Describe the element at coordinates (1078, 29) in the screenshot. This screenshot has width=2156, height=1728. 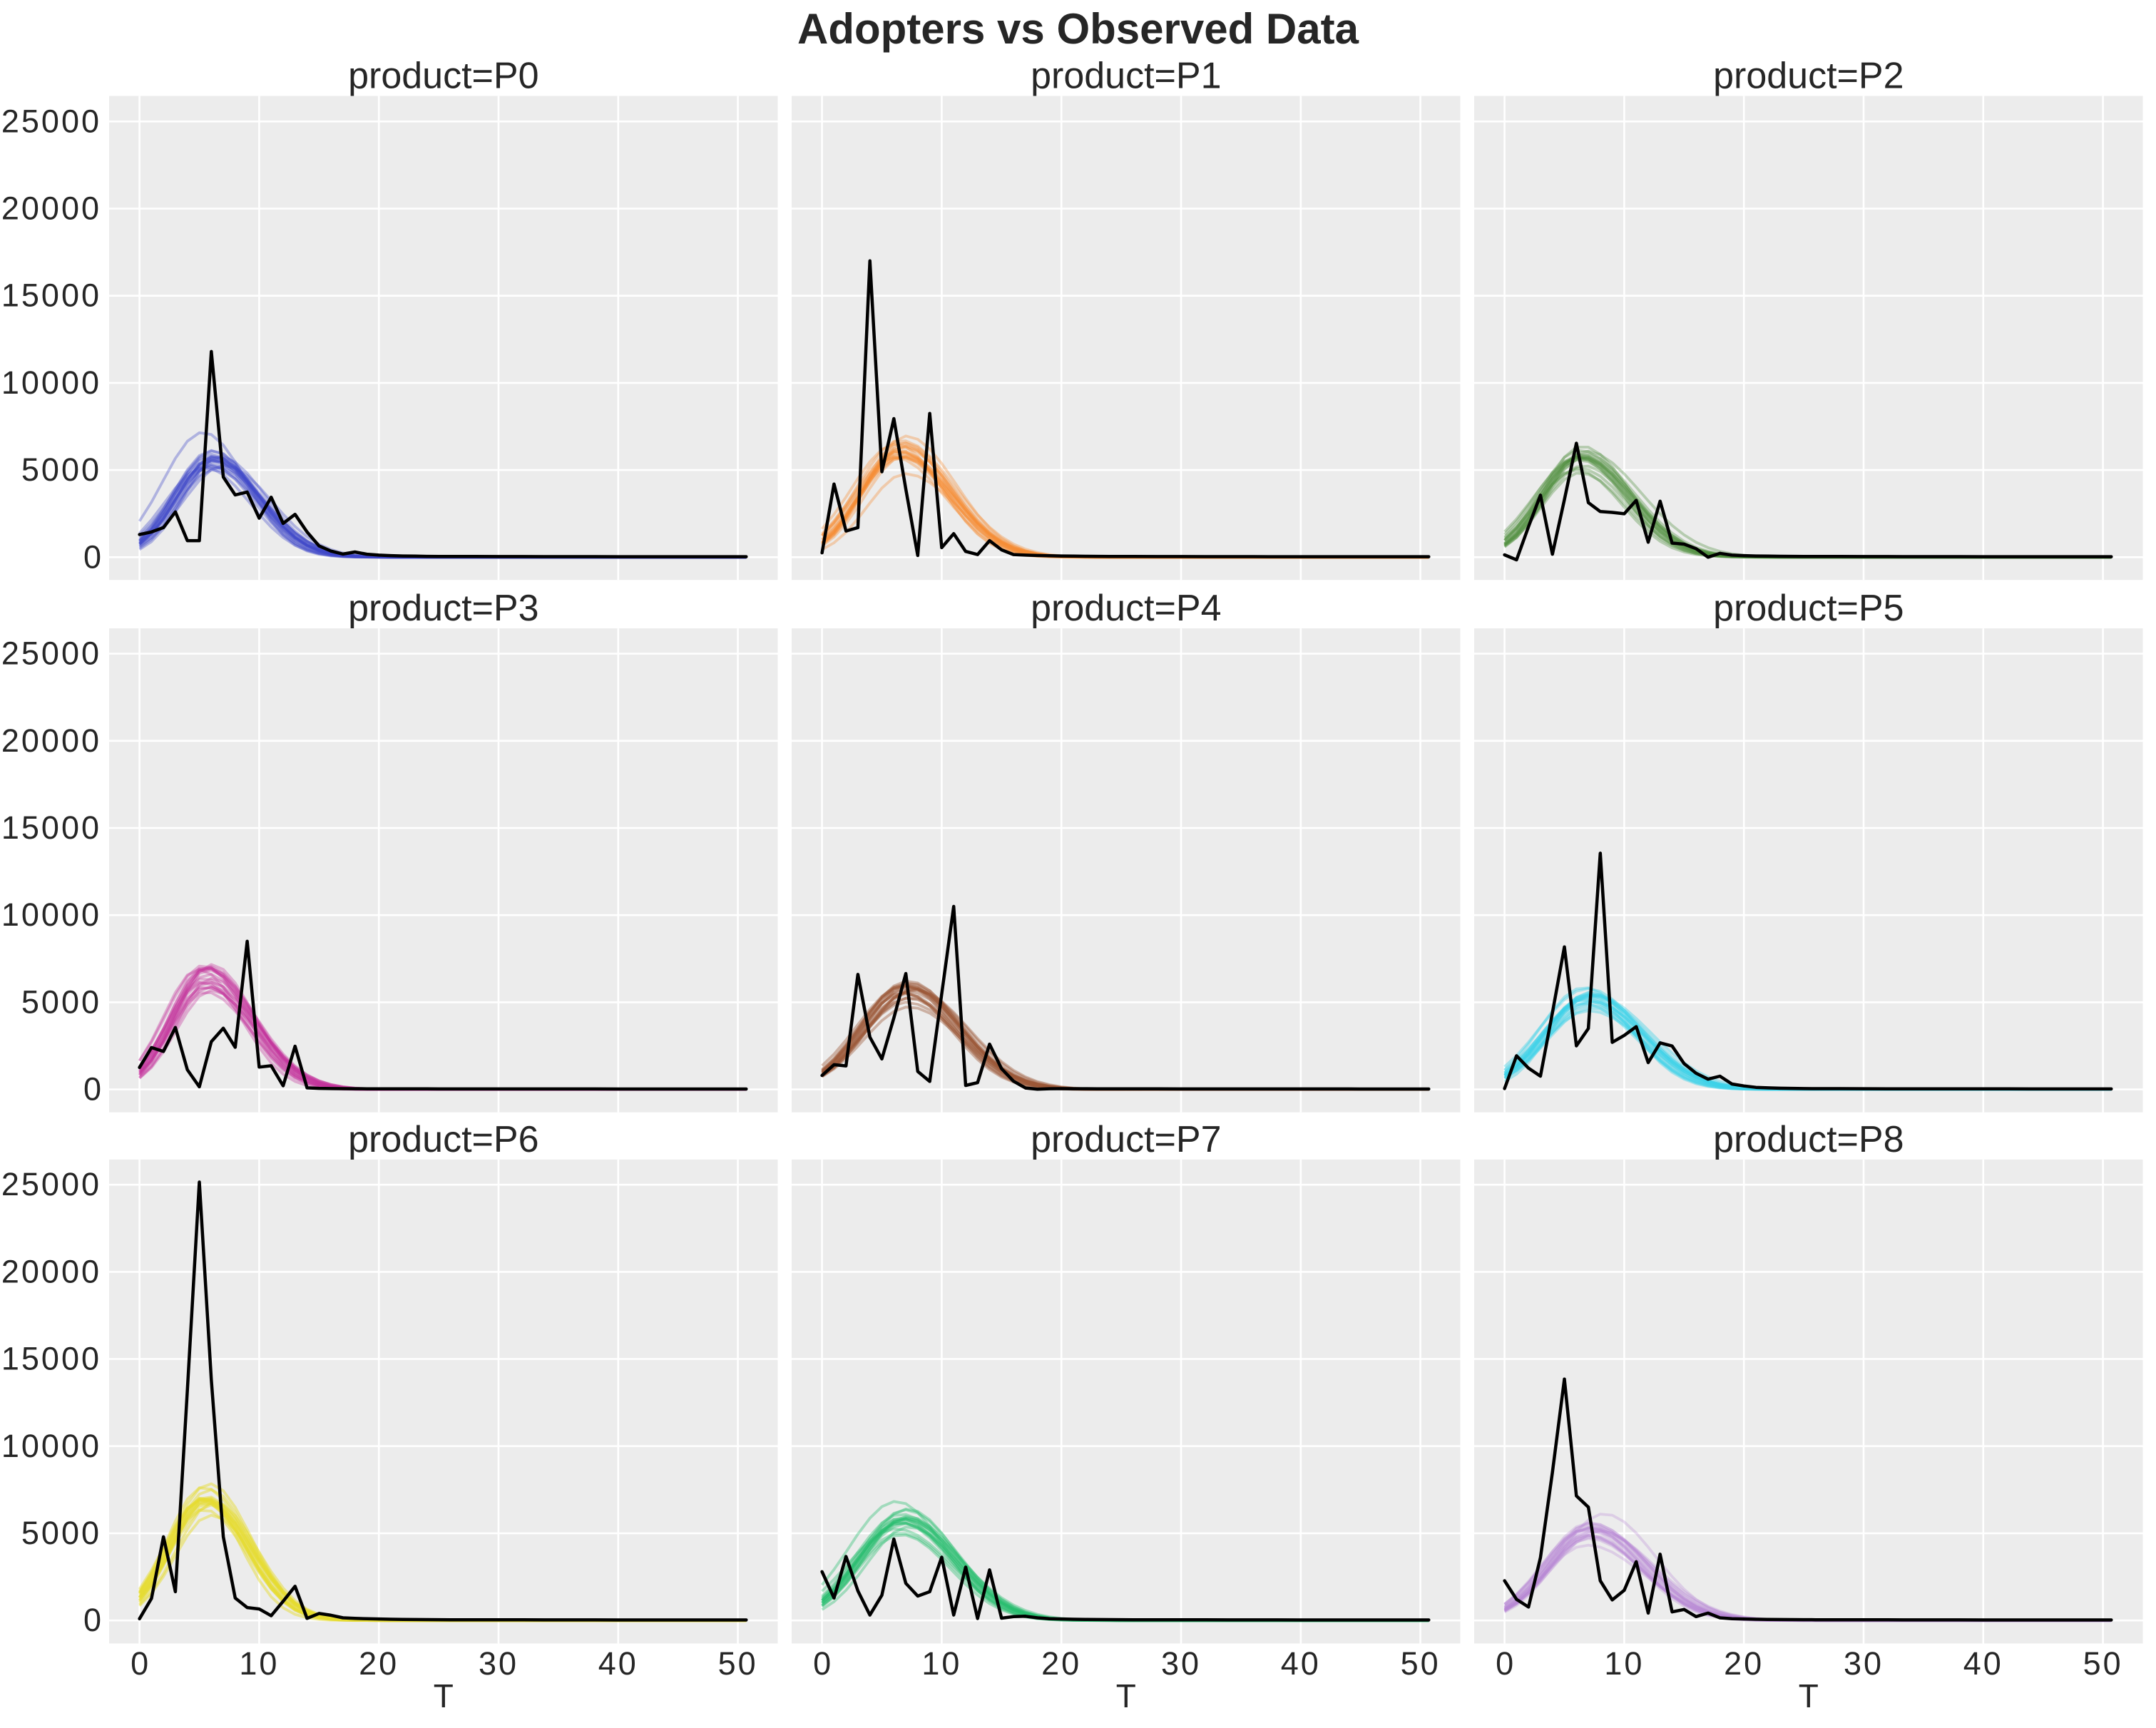
I see `svg-text: Adopters vs Observed Data` at that location.